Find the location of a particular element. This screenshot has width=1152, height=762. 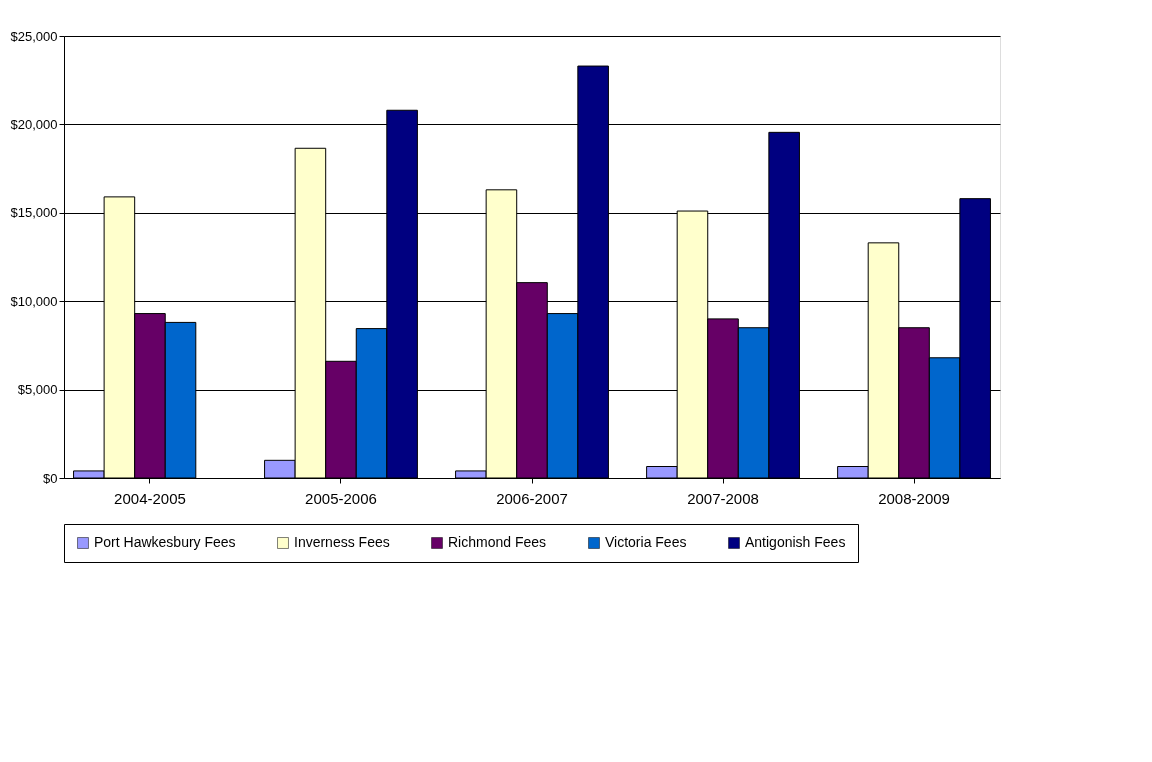

y-tick-label: $20,000 is located at coordinates (34, 124).